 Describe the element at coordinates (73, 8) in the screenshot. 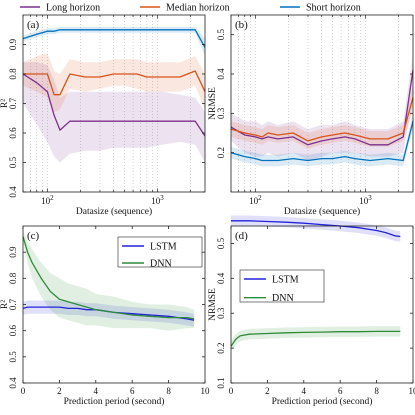

I see `legend-label: Long horizon` at that location.